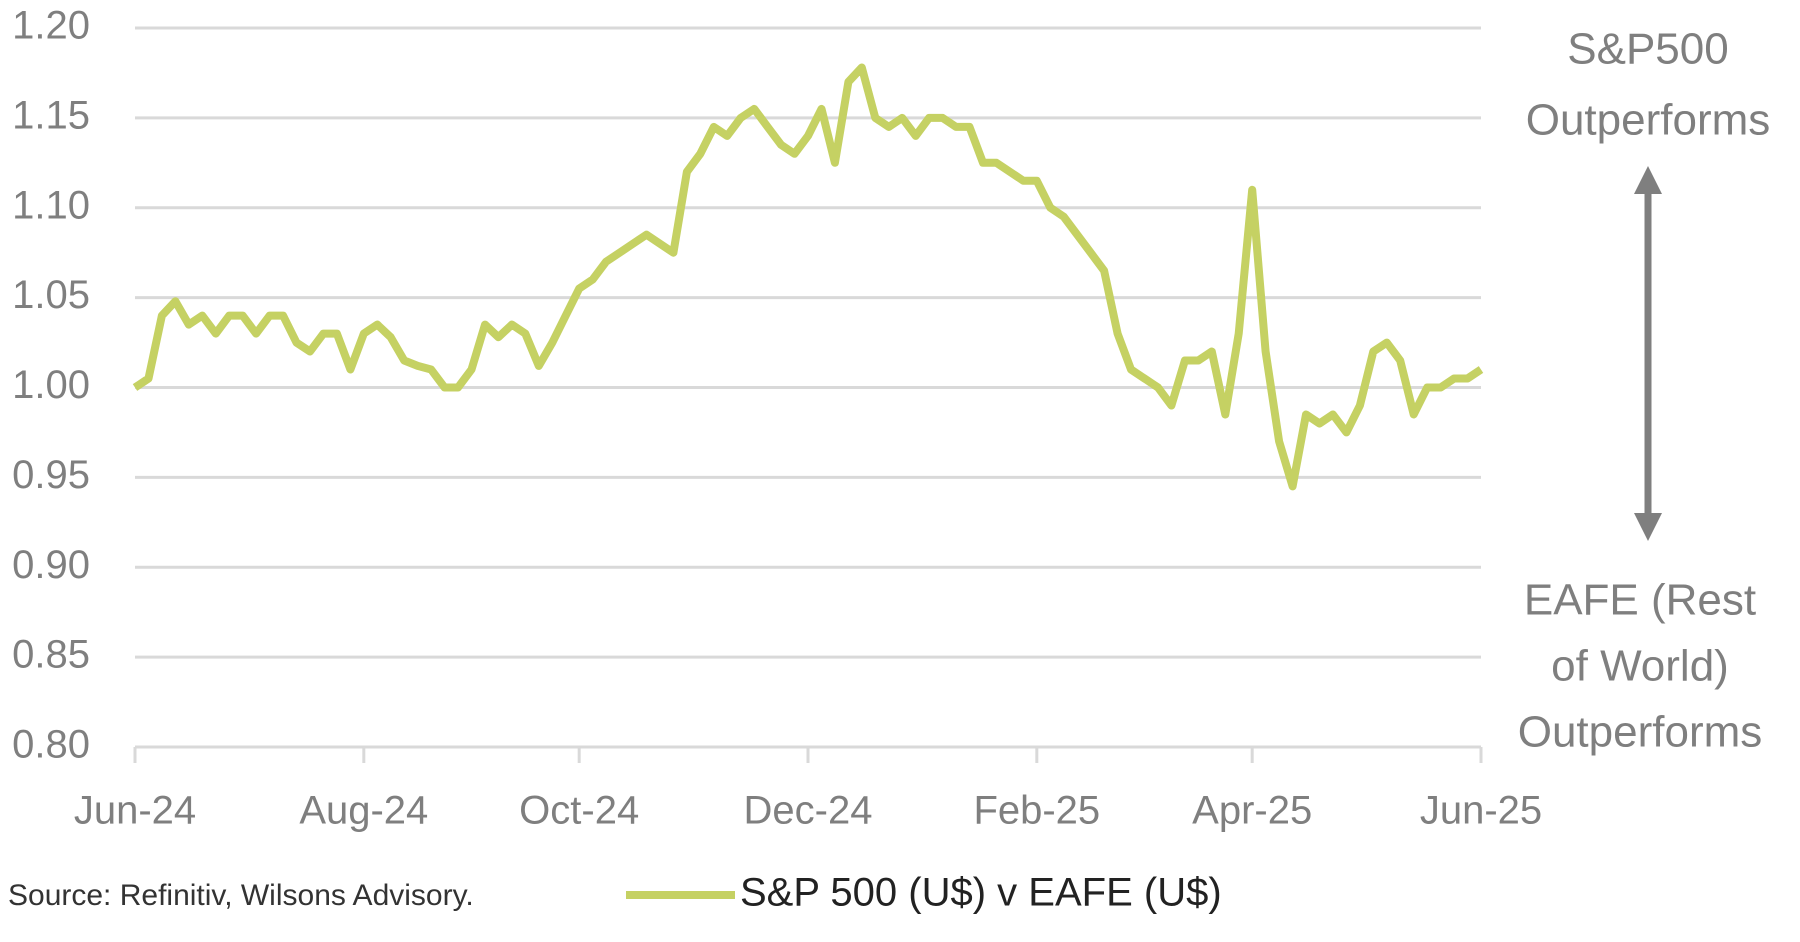 Image resolution: width=1800 pixels, height=942 pixels. What do you see at coordinates (51, 655) in the screenshot?
I see `y-tick-label: 0.85` at bounding box center [51, 655].